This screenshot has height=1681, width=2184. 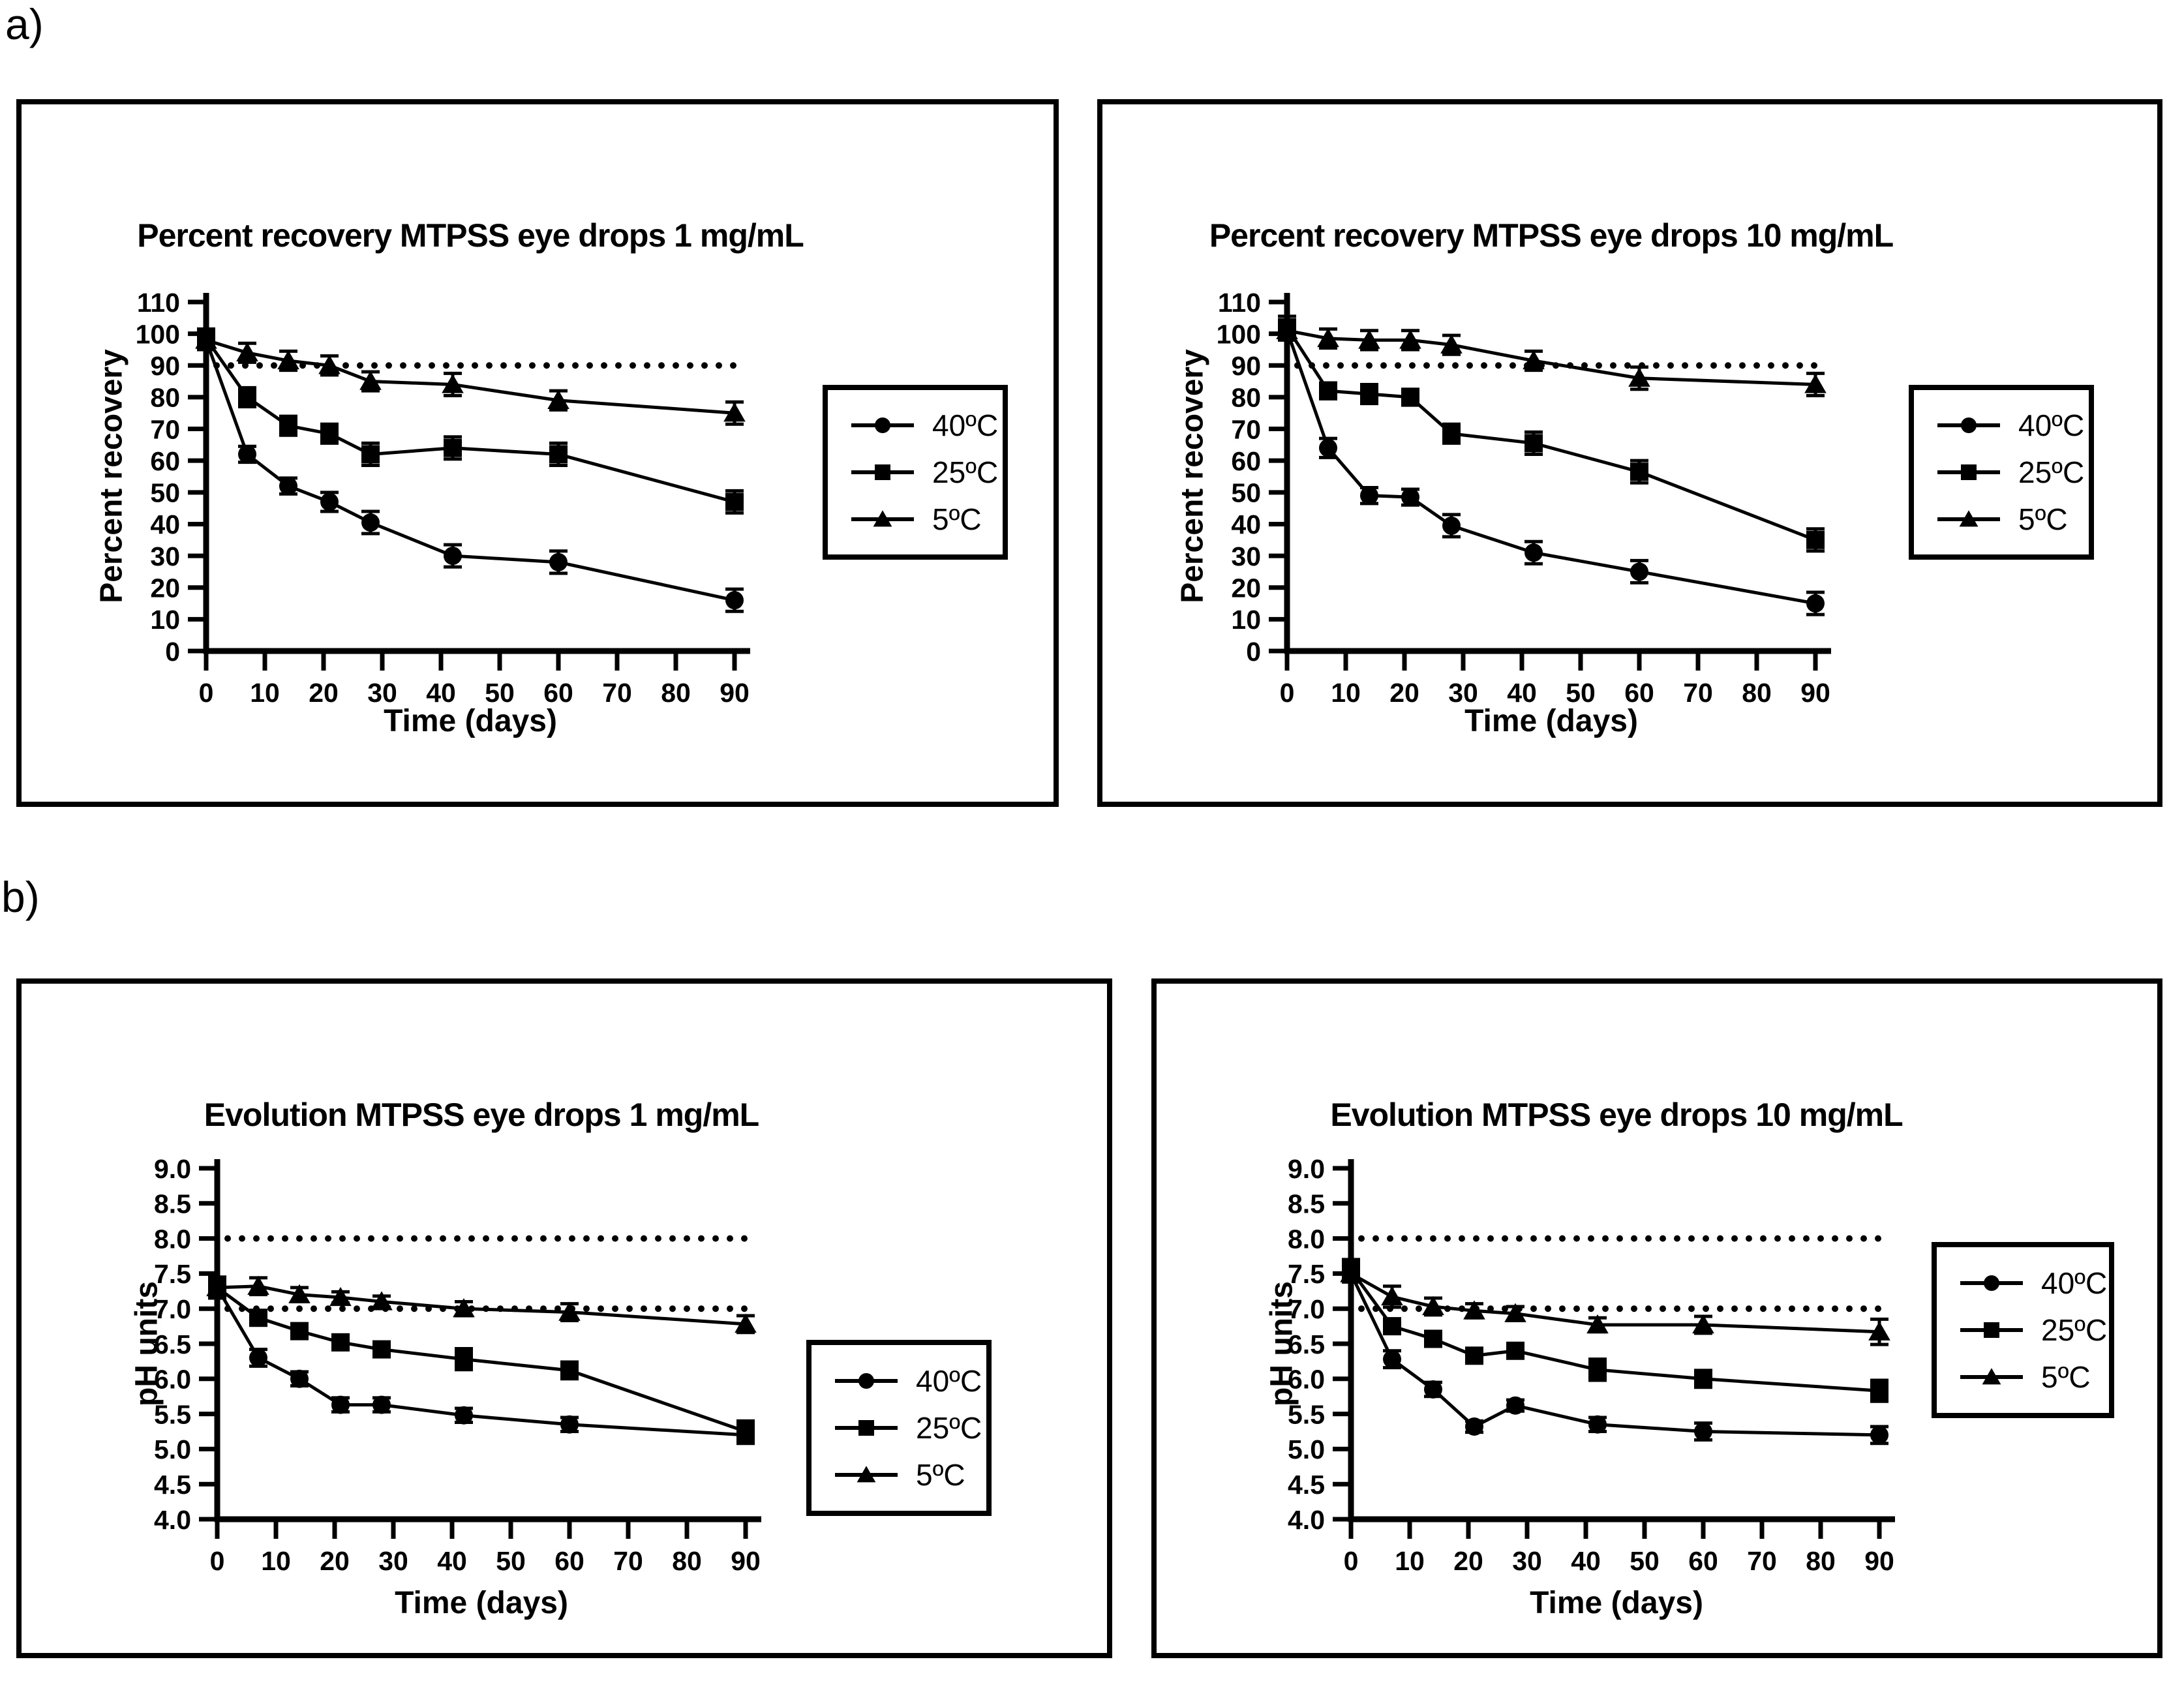 What do you see at coordinates (735, 693) in the screenshot?
I see `x-tick-label: 90` at bounding box center [735, 693].